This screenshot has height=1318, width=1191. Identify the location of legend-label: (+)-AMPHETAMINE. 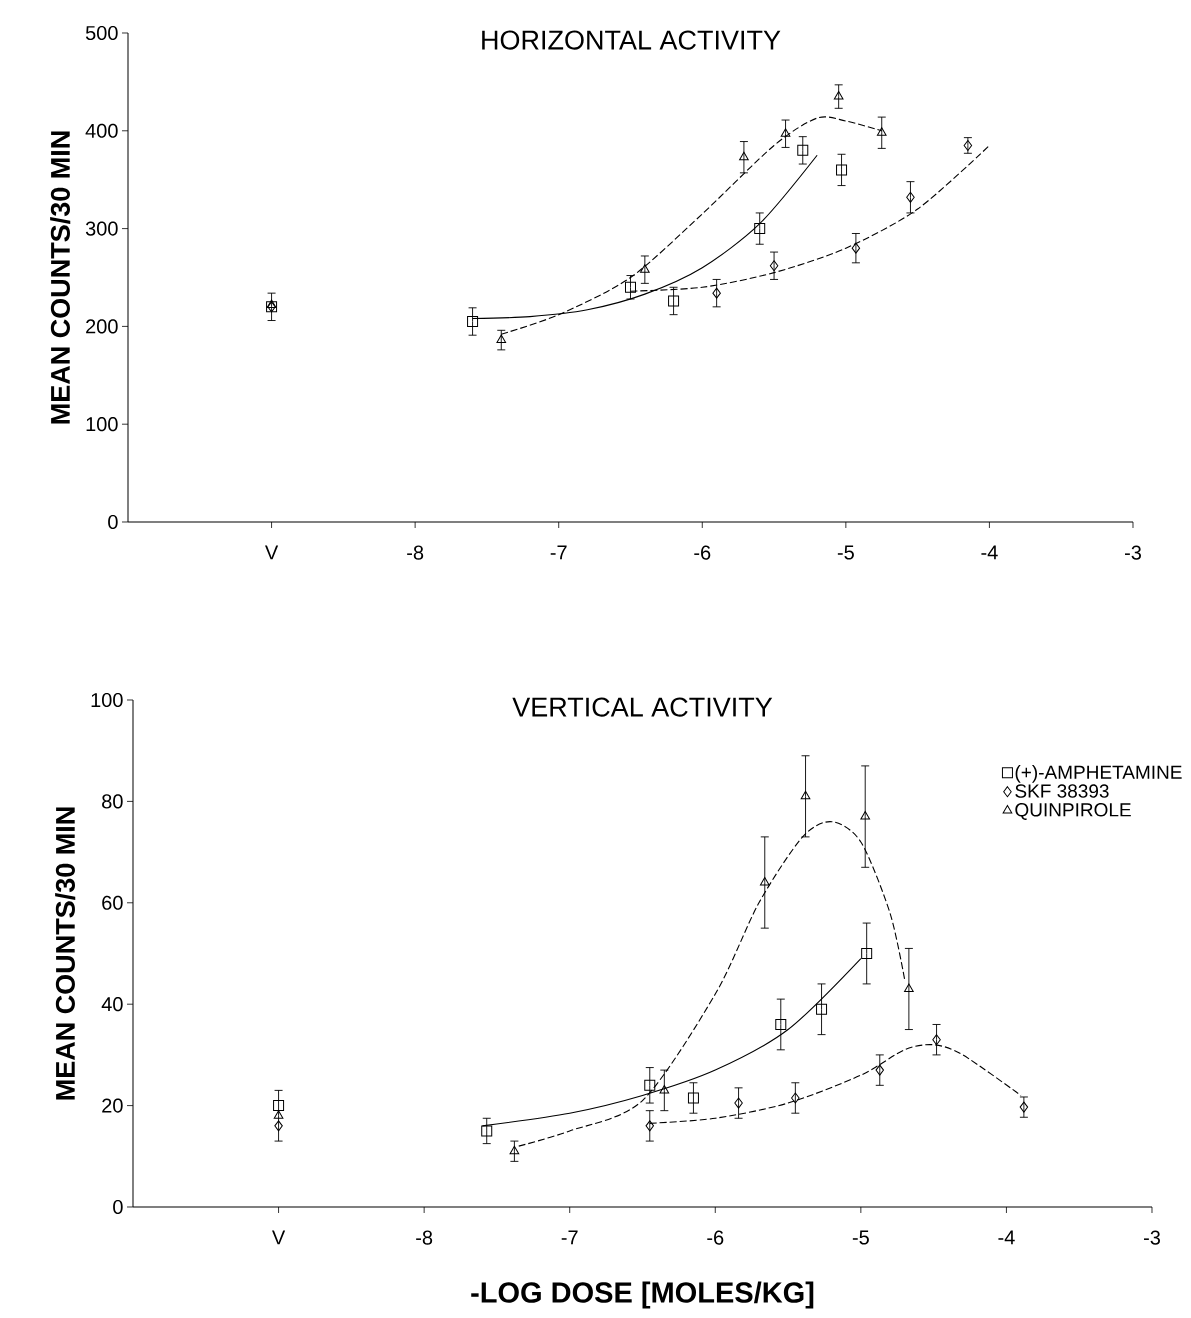
(1098, 774).